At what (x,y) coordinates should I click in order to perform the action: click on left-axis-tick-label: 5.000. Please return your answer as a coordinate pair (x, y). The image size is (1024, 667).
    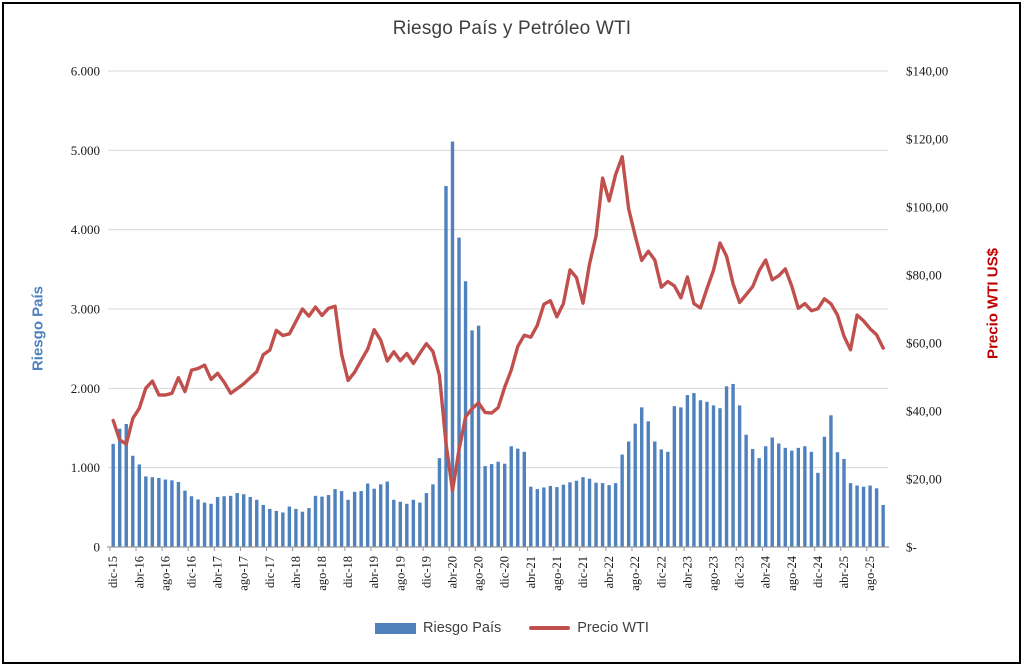
    Looking at the image, I should click on (85, 150).